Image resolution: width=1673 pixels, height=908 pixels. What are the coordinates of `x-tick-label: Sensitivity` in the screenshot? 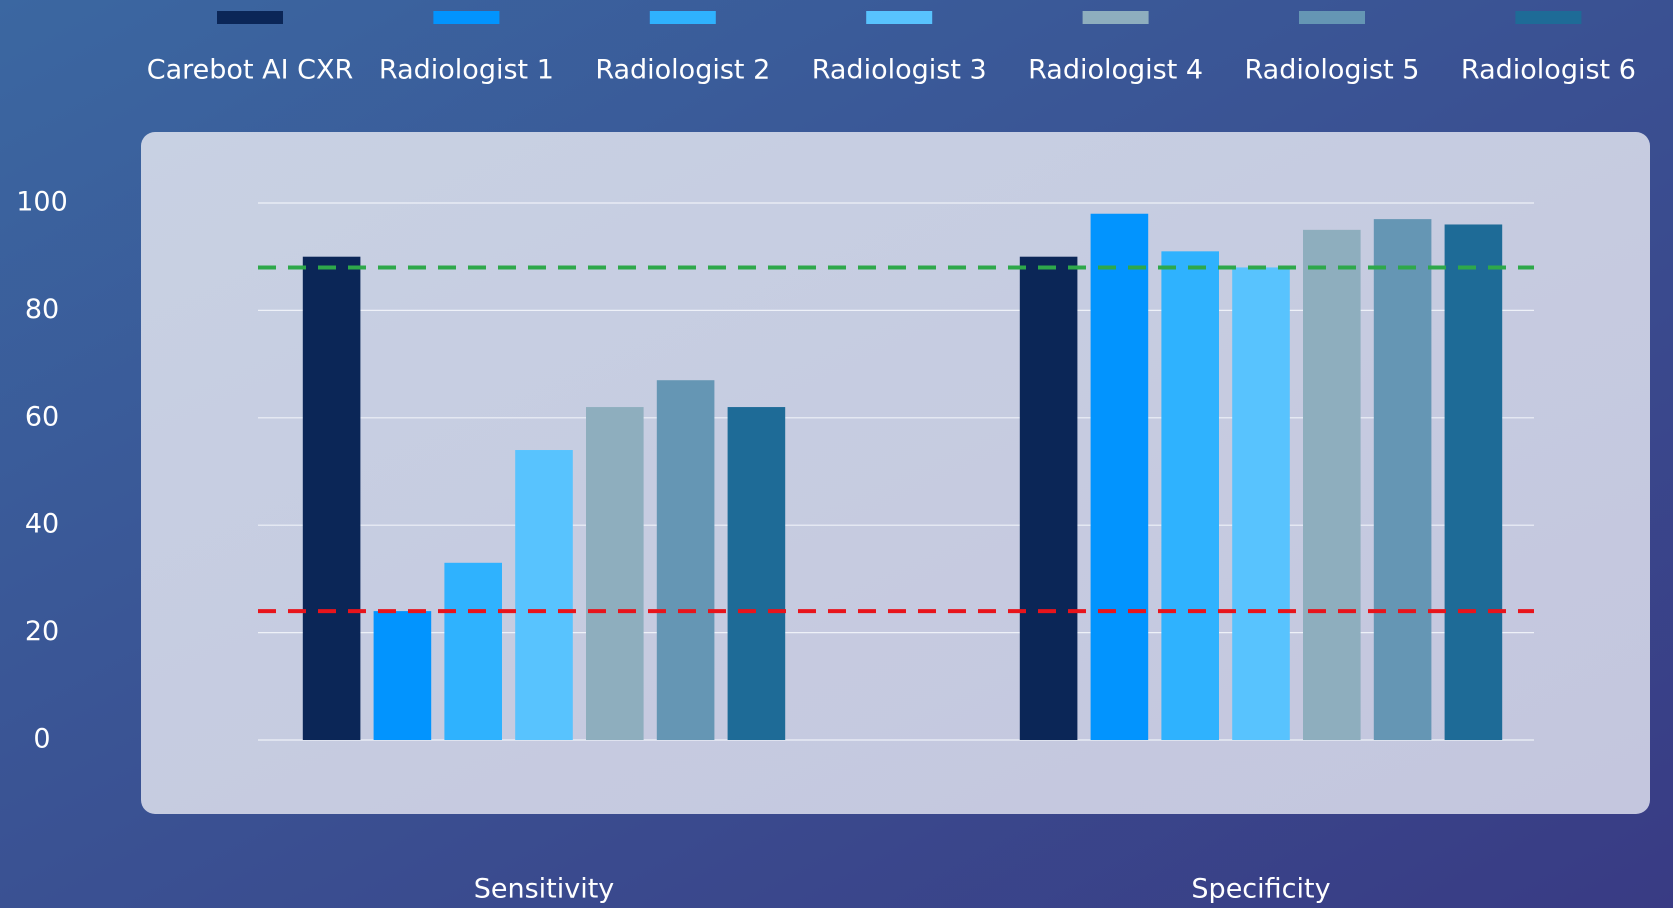 It's located at (544, 889).